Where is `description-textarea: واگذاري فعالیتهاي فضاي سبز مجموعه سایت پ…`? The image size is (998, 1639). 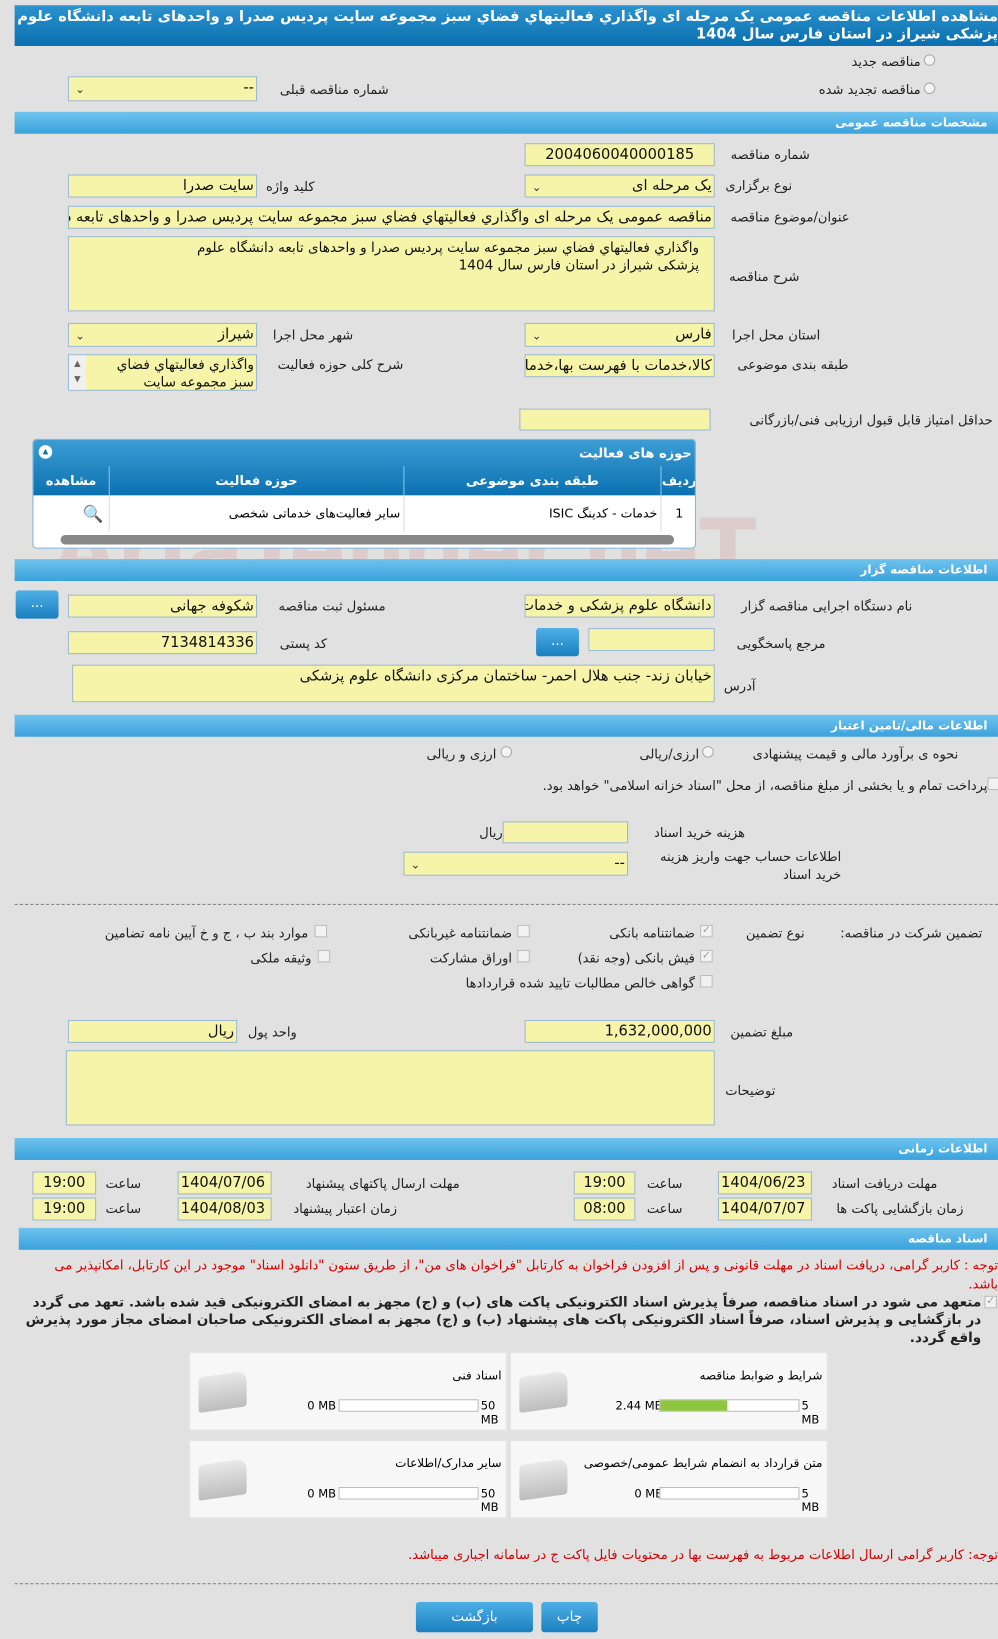
description-textarea: واگذاري فعالیتهاي فضاي سبز مجموعه سایت پ… is located at coordinates (391, 274).